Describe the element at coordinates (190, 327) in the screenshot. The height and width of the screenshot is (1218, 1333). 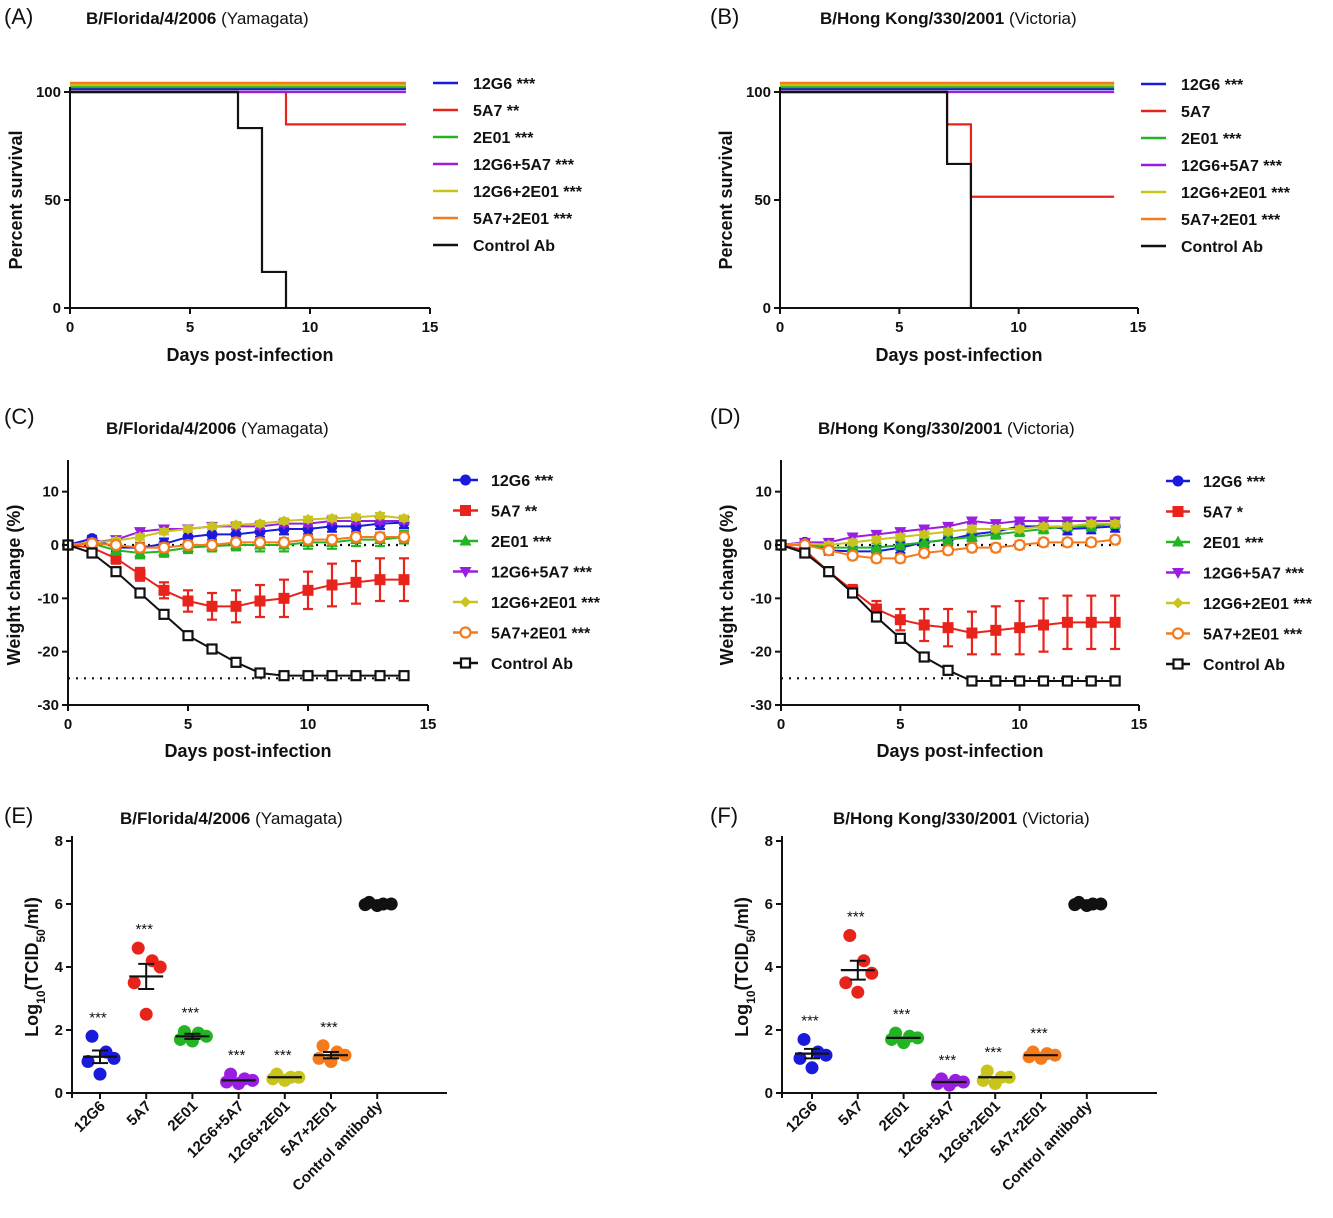
I see `x-tick-label: 5` at that location.